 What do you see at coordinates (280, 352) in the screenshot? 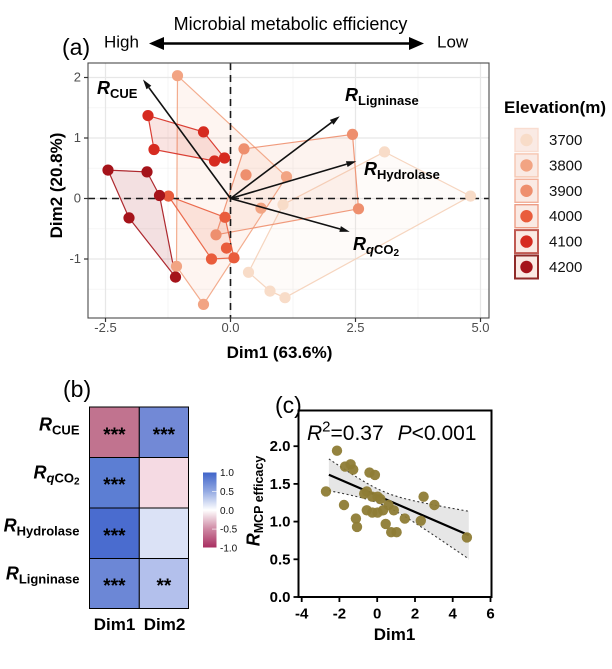
I see `svg-text: Dim1 (63.6%)` at bounding box center [280, 352].